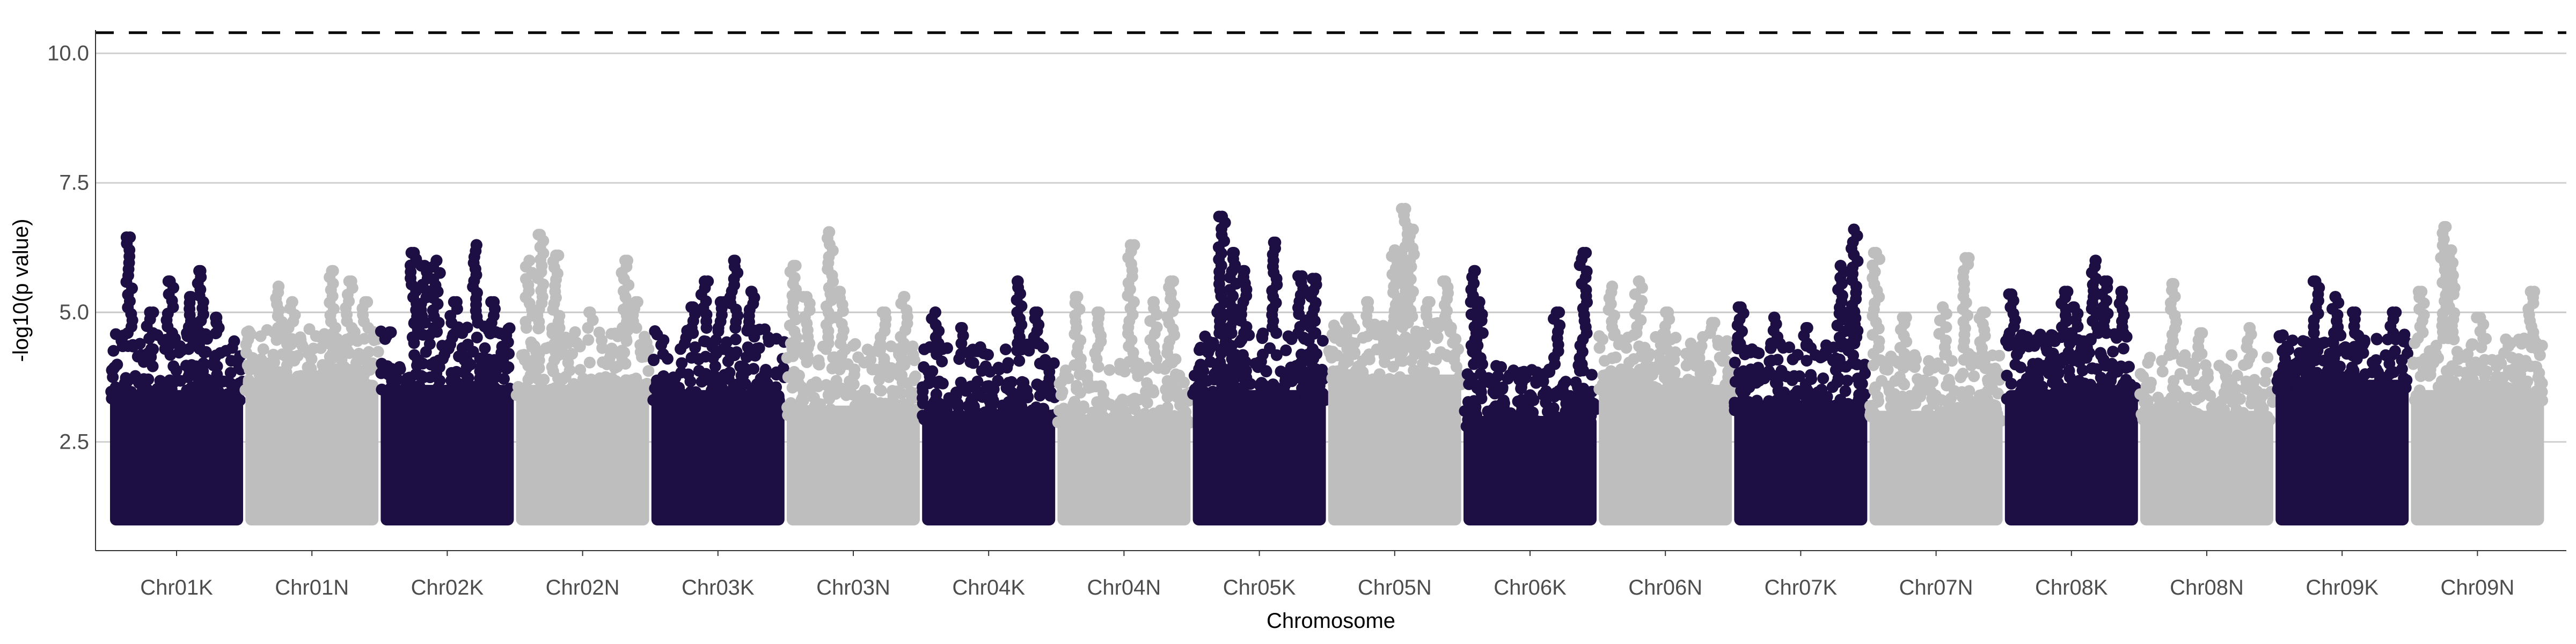 This screenshot has width=2576, height=644. What do you see at coordinates (1801, 587) in the screenshot?
I see `x-tick-label: Chr07K` at bounding box center [1801, 587].